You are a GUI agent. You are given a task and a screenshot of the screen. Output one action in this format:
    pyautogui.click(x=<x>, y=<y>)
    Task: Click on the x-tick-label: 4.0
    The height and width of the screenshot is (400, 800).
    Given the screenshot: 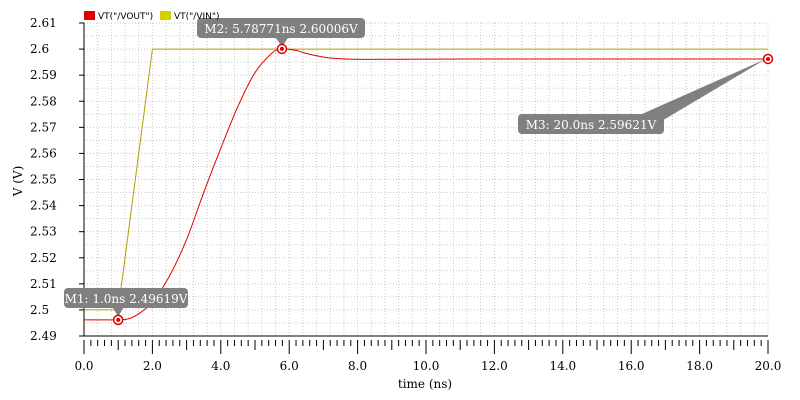 What is the action you would take?
    pyautogui.click(x=220, y=366)
    